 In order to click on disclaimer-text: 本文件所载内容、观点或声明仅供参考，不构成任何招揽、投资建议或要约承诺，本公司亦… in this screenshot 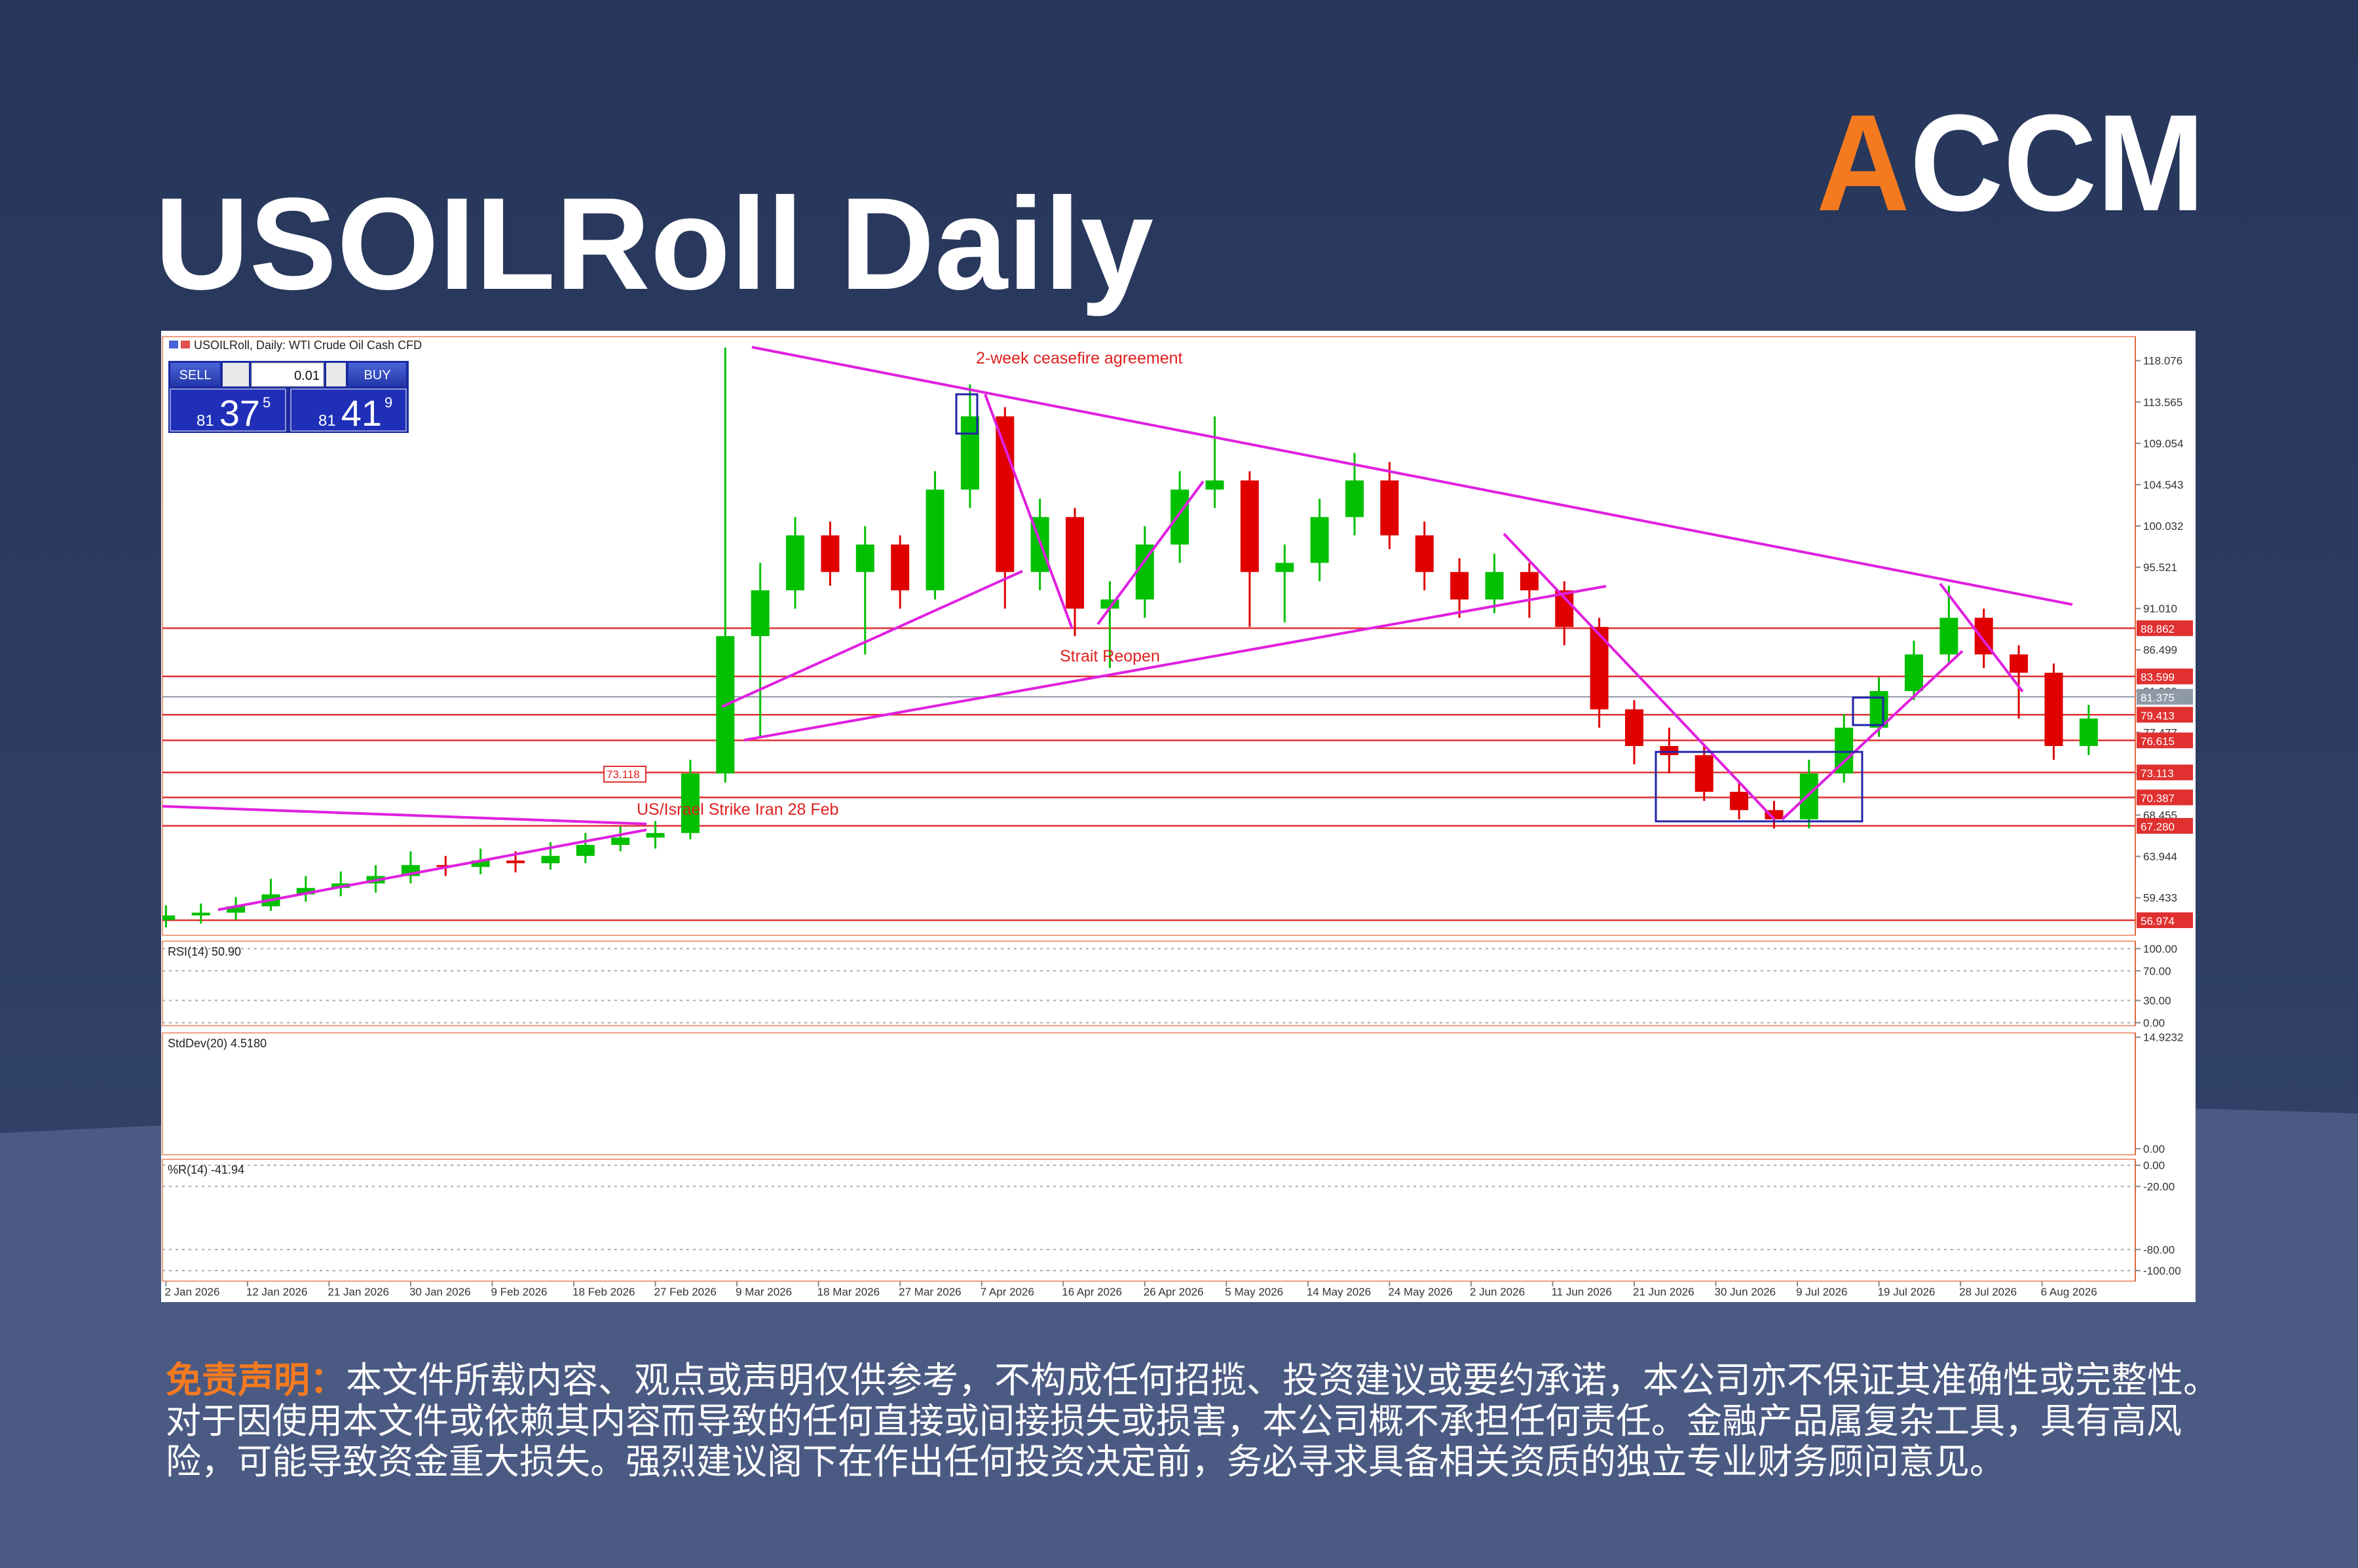, I will do `click(1283, 1380)`.